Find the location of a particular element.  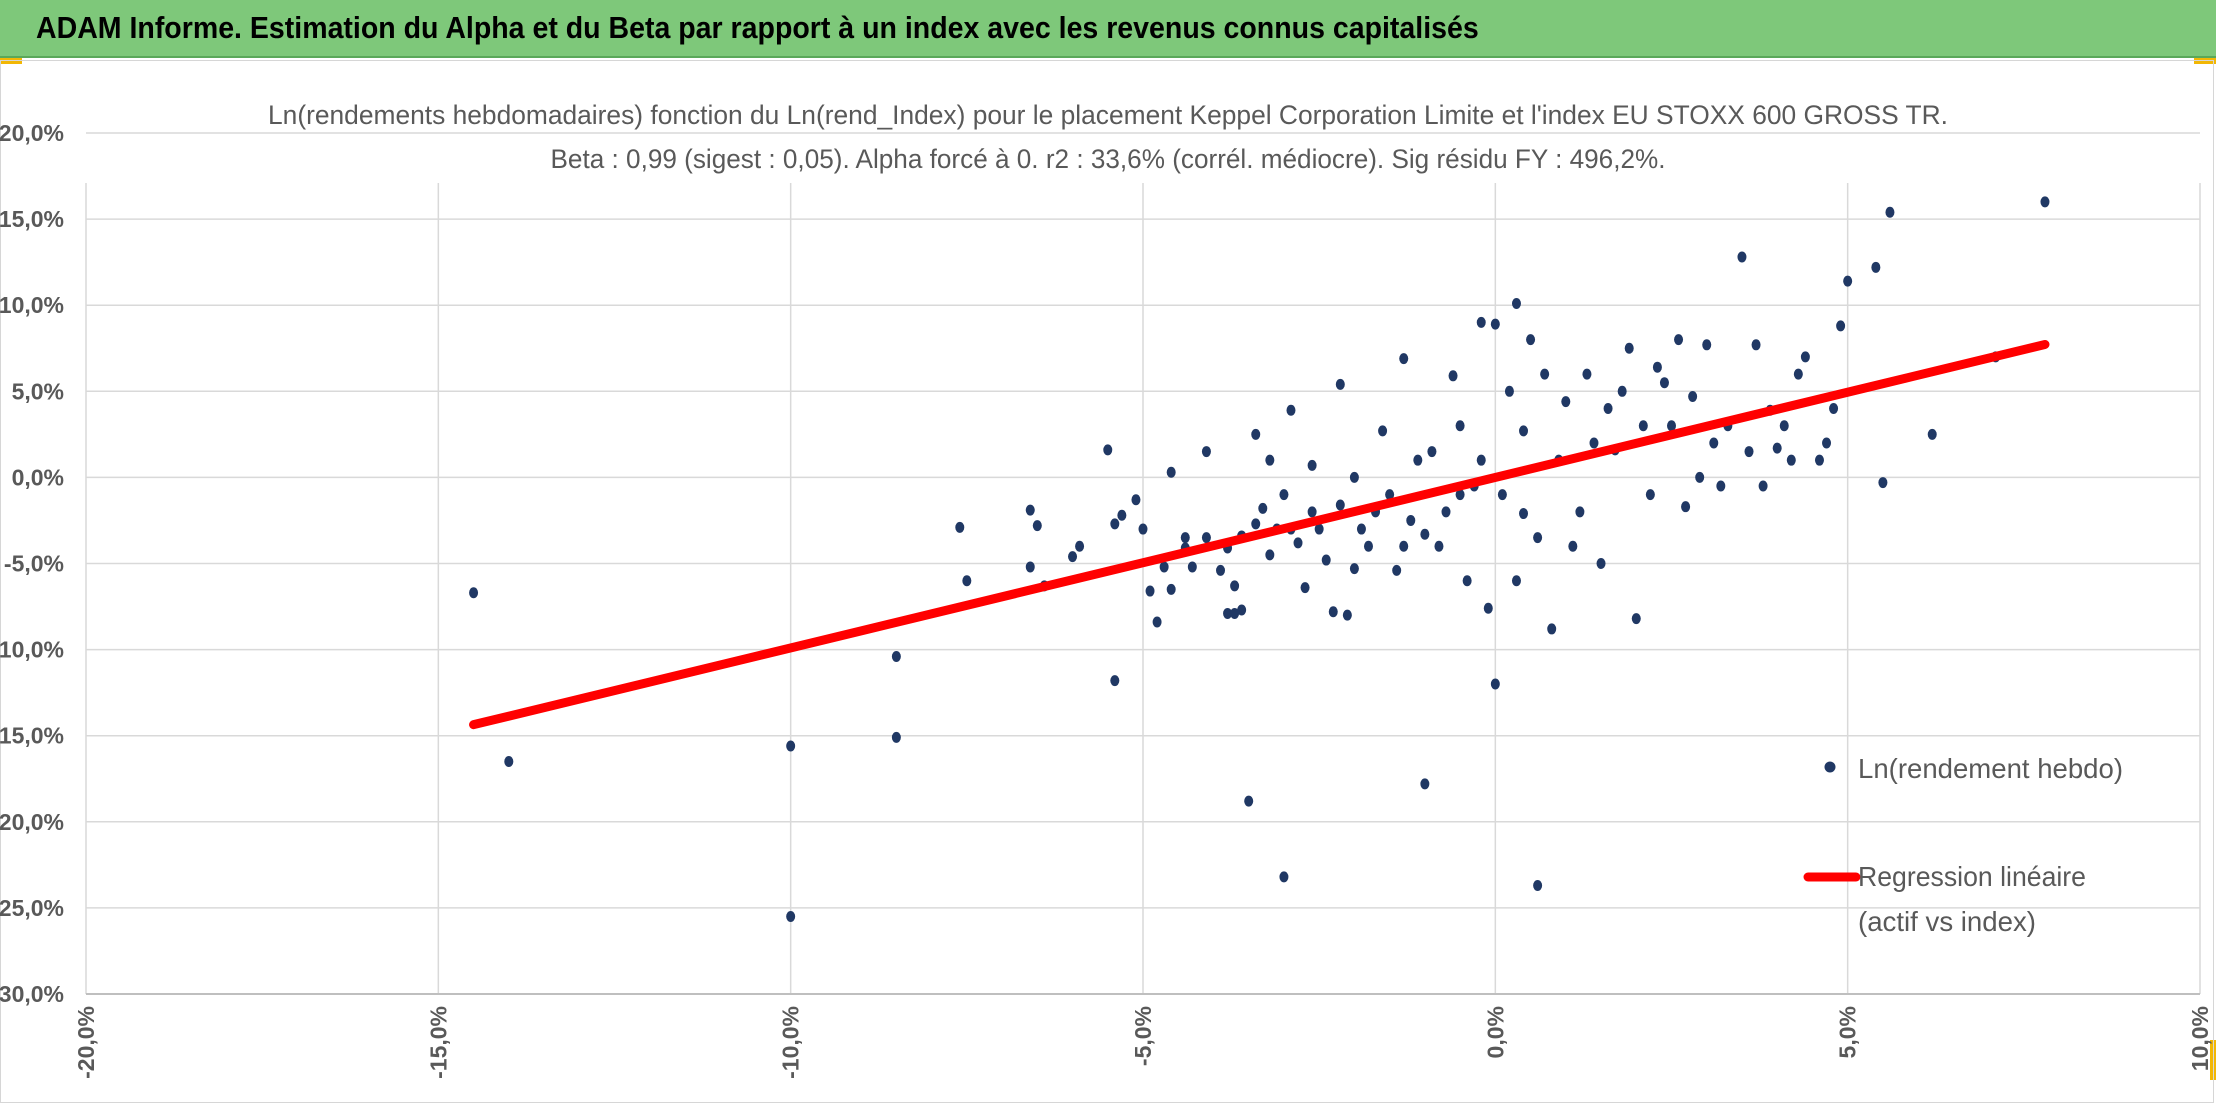

y-tick-label: -25,0% is located at coordinates (32, 908).